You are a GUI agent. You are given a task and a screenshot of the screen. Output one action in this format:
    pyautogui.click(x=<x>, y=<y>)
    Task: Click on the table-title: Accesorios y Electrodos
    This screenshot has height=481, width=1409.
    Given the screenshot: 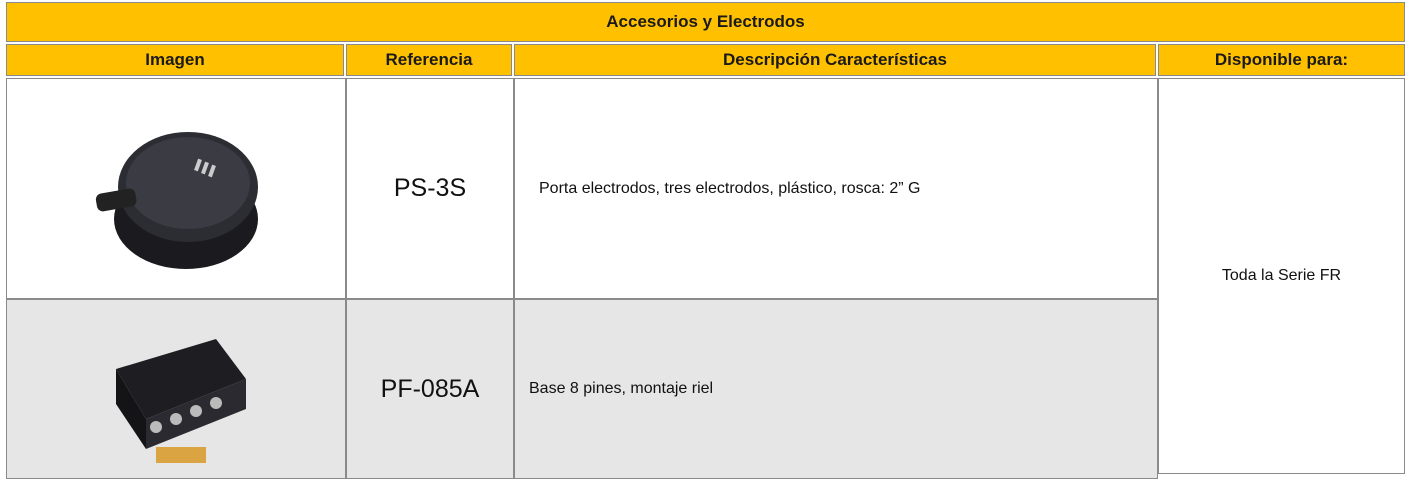 What is the action you would take?
    pyautogui.click(x=705, y=22)
    